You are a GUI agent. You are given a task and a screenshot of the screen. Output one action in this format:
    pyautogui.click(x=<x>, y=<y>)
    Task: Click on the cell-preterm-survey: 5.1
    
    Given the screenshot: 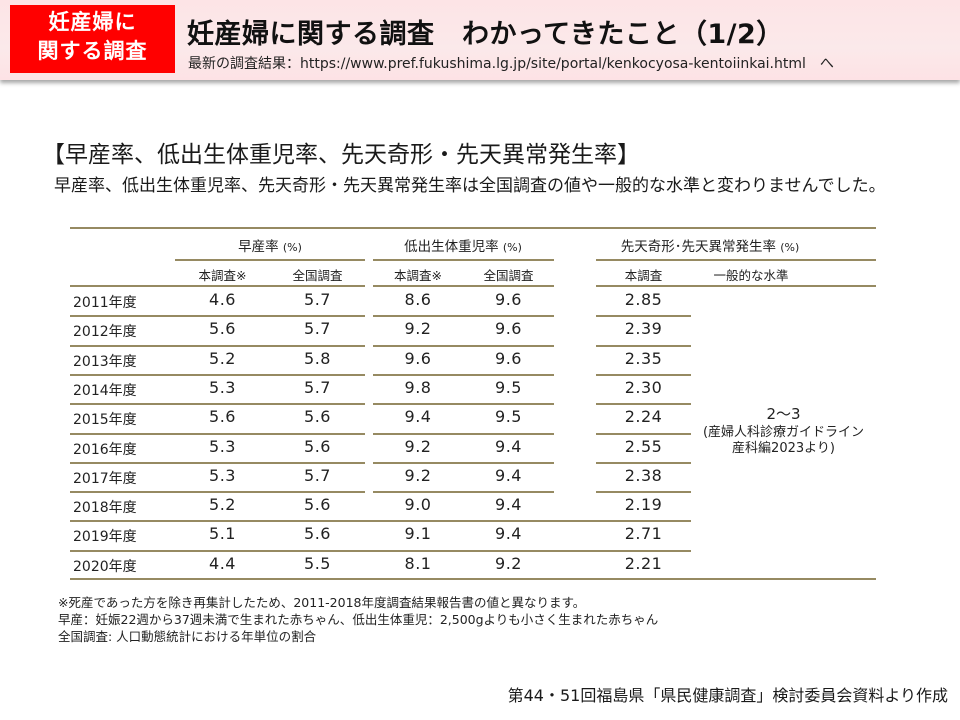 What is the action you would take?
    pyautogui.click(x=222, y=534)
    